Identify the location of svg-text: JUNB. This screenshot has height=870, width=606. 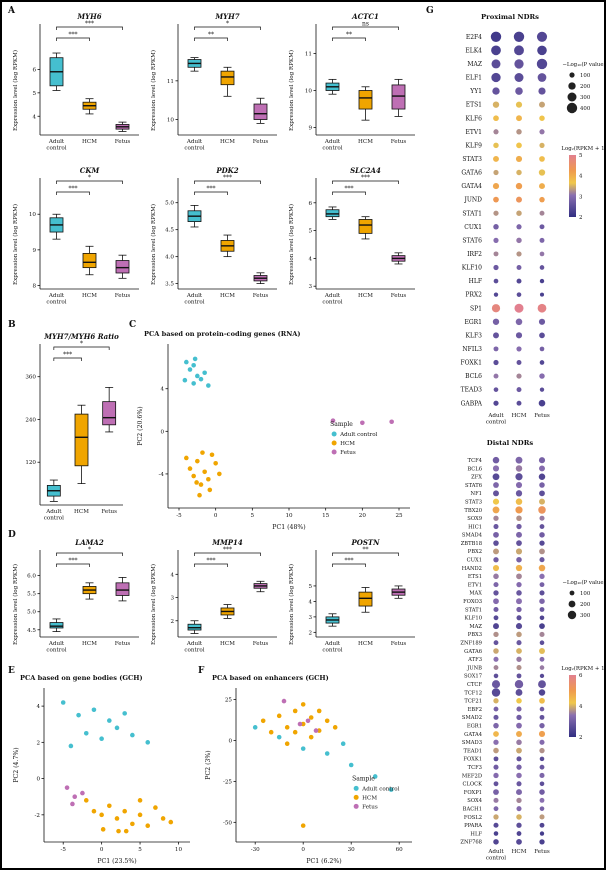
(474, 668).